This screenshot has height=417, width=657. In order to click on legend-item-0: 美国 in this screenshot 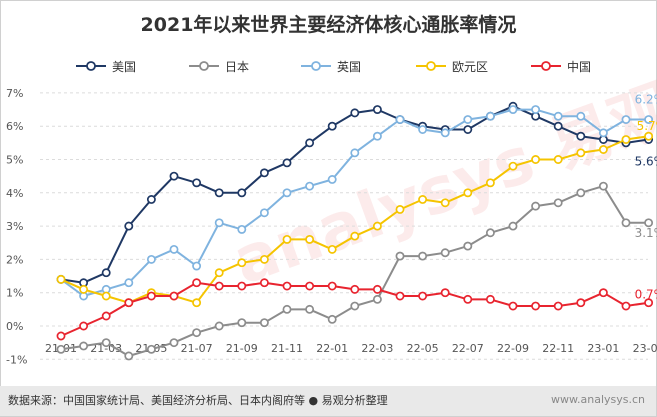, I will do `click(106, 67)`.